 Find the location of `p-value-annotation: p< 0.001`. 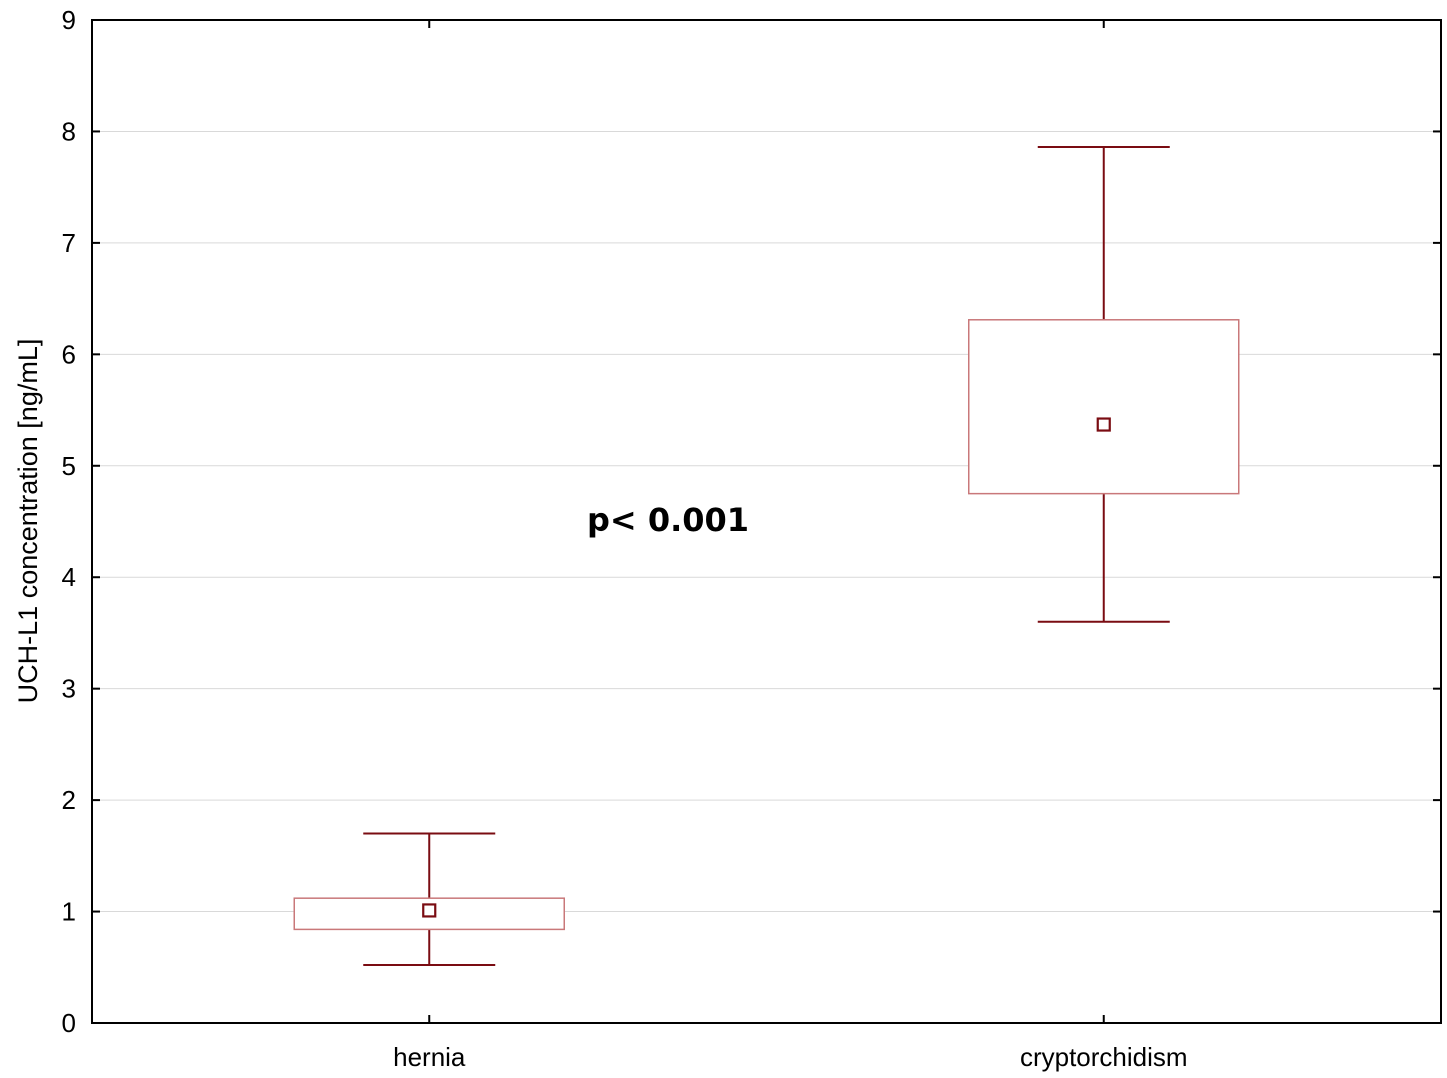

p-value-annotation: p< 0.001 is located at coordinates (668, 520).